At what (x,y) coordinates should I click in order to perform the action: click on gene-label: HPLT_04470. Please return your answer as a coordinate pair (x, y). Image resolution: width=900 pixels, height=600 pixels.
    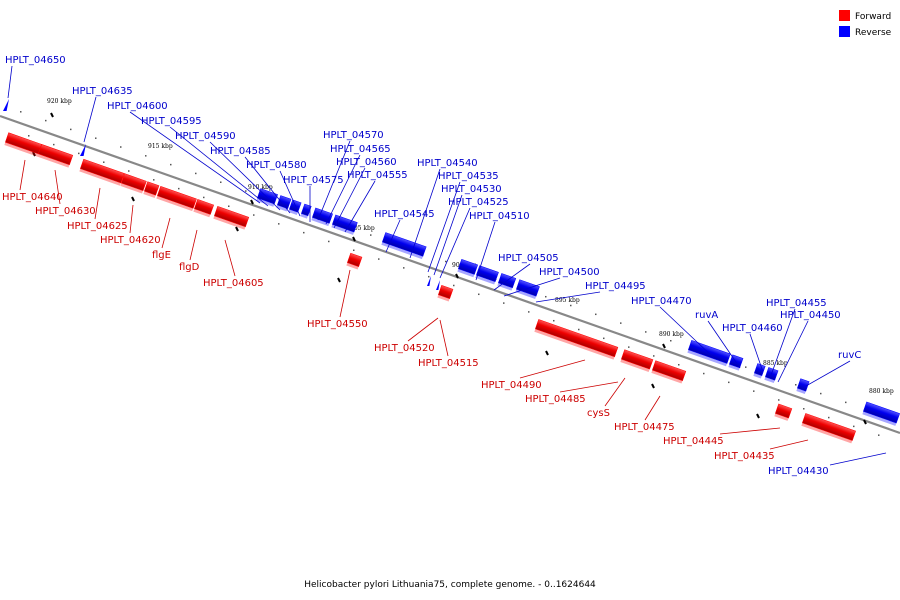
    Looking at the image, I should click on (661, 301).